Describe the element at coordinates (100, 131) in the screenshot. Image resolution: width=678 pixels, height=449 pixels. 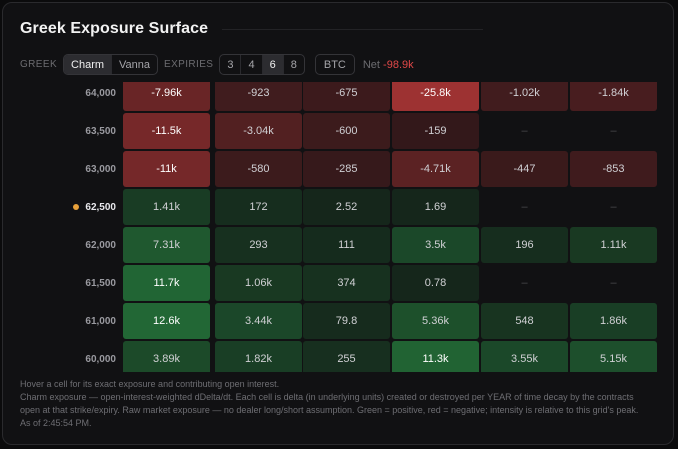
I see `strike-value: 63,500` at that location.